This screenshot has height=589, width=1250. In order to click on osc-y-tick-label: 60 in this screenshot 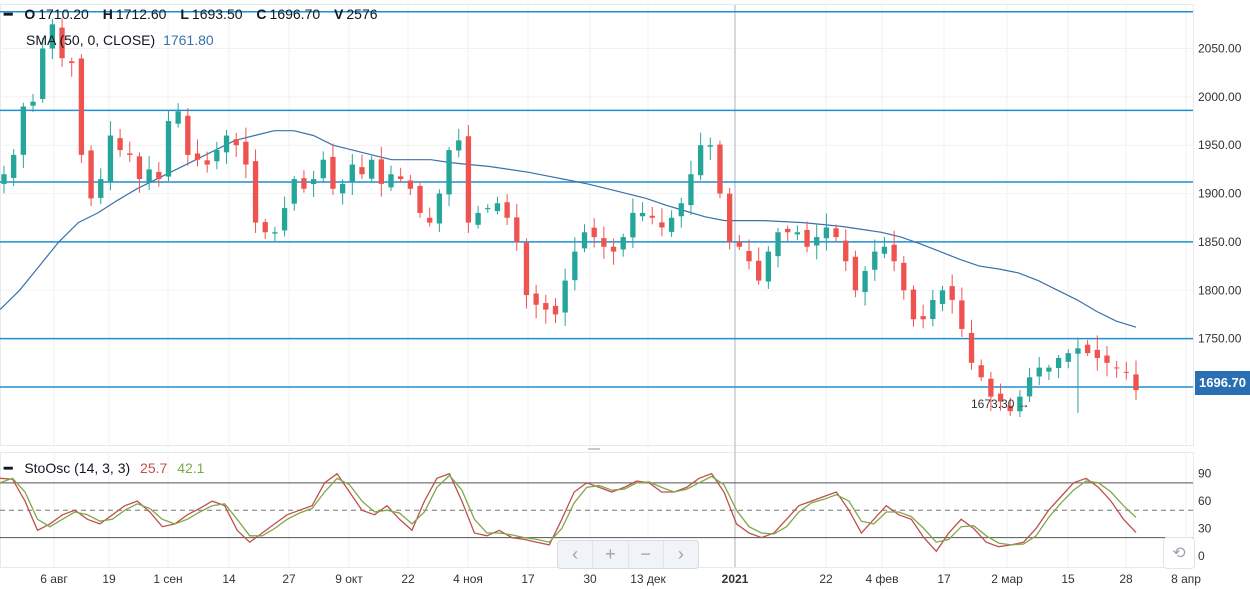, I will do `click(1205, 501)`.